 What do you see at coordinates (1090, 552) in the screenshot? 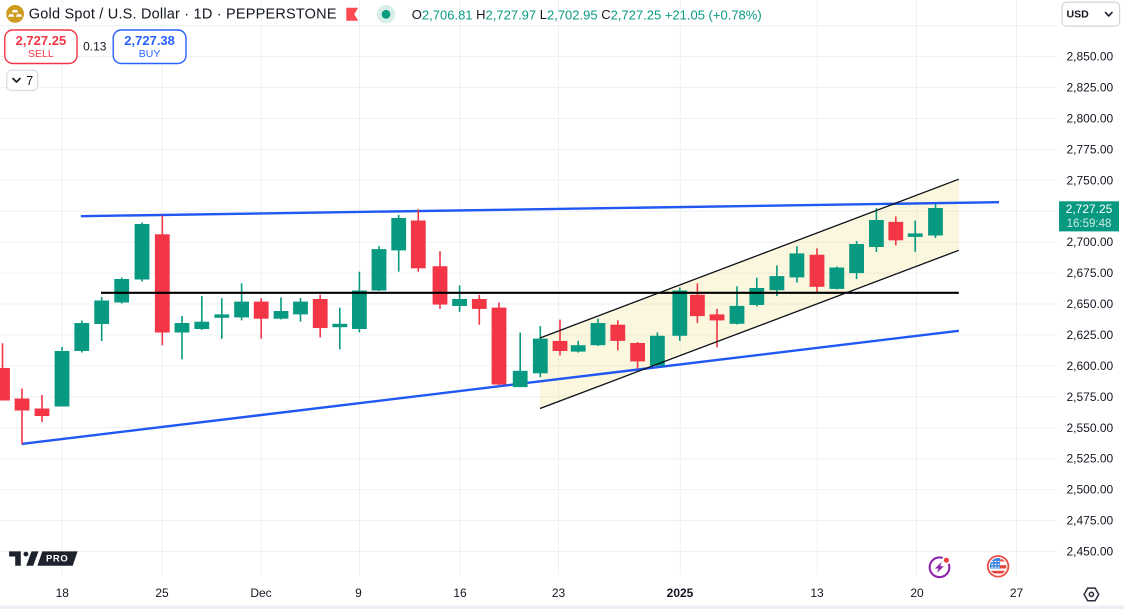
I see `svg-text: 2,450.00` at bounding box center [1090, 552].